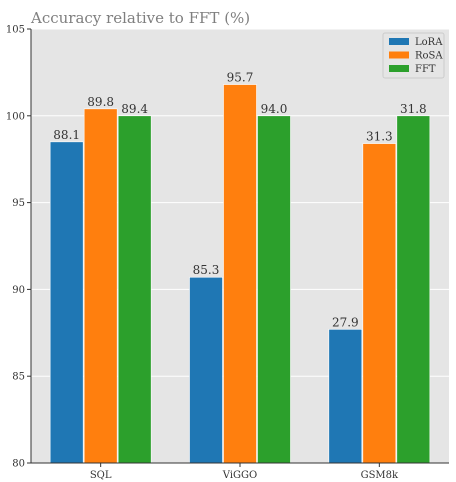  I want to click on bar-rosa-viggo, so click(240, 274).